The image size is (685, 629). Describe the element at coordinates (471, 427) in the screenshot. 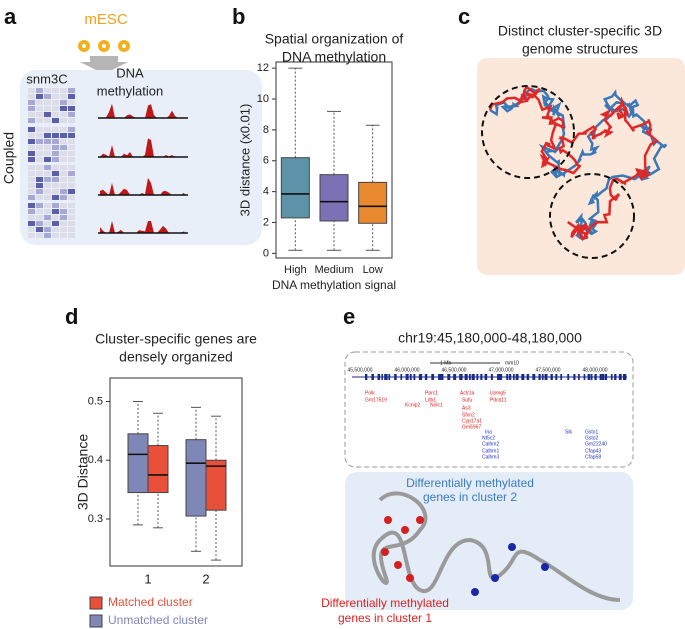

I see `red-gene: Gm5967` at that location.